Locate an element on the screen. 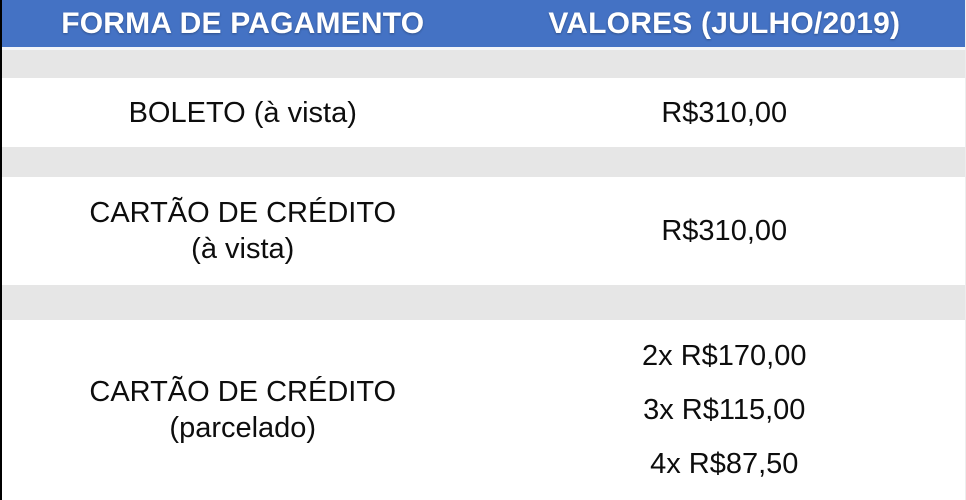 This screenshot has height=500, width=966. header-label-values: VALORES (JULHO/2019) is located at coordinates (724, 23).